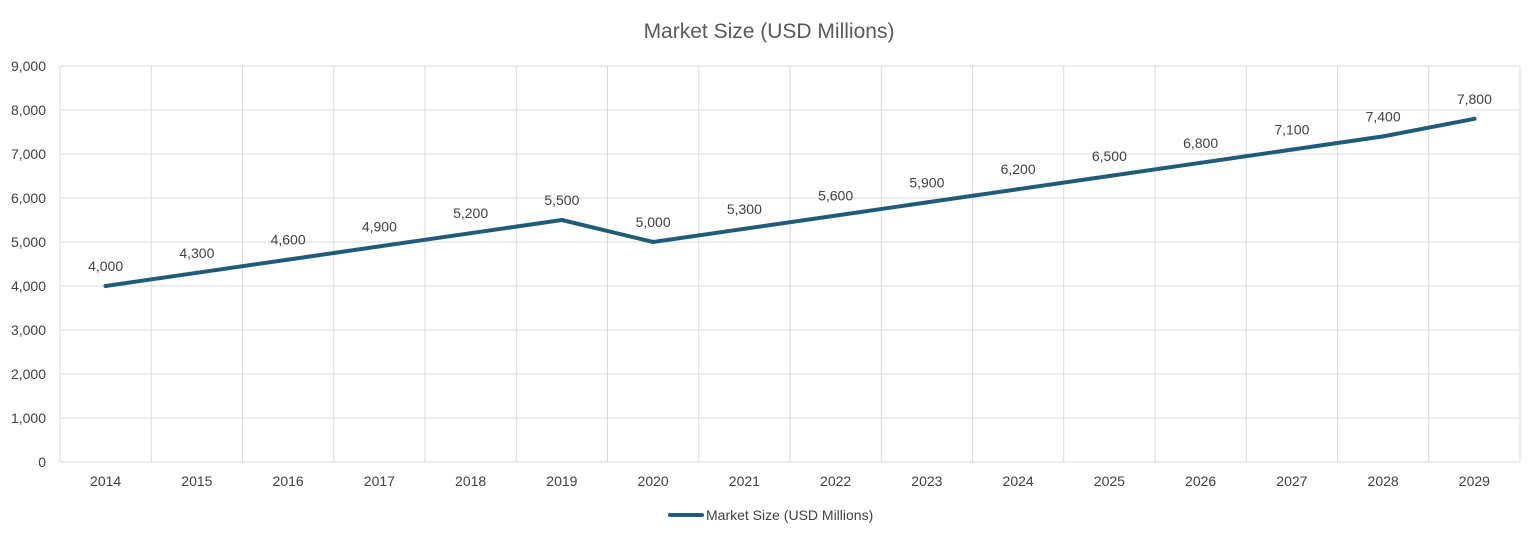  Describe the element at coordinates (28, 110) in the screenshot. I see `y-tick-label: 8,000` at that location.